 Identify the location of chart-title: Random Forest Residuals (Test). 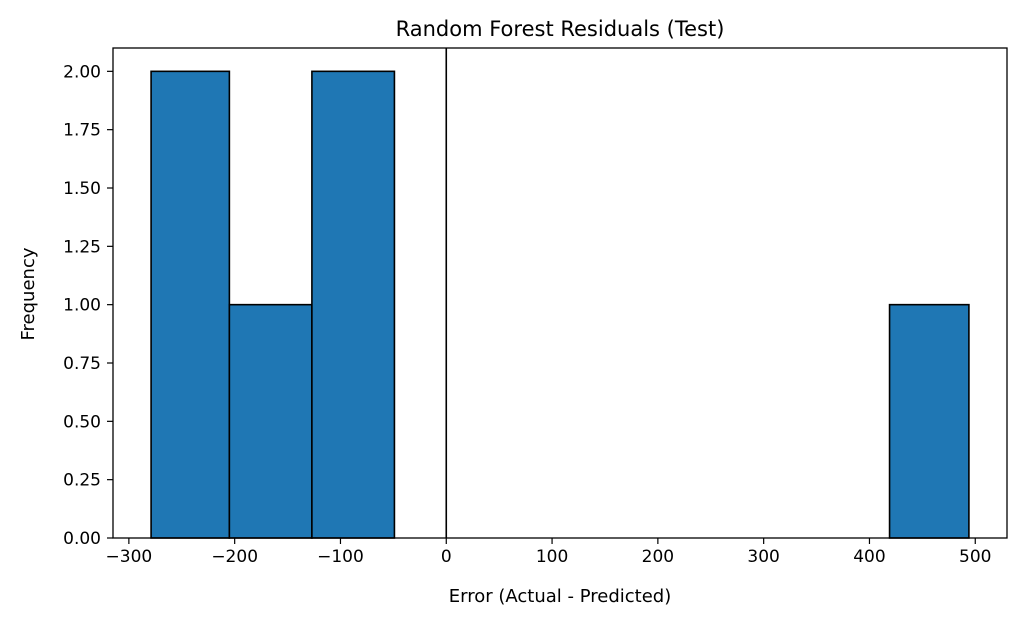
(560, 29).